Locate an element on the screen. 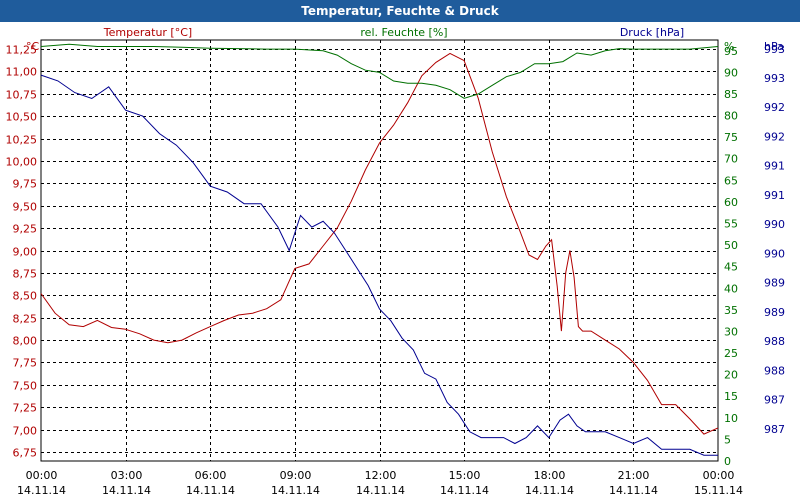 This screenshot has width=800, height=500. chart-title: Temperatur, Feuchte & Druck is located at coordinates (400, 11).